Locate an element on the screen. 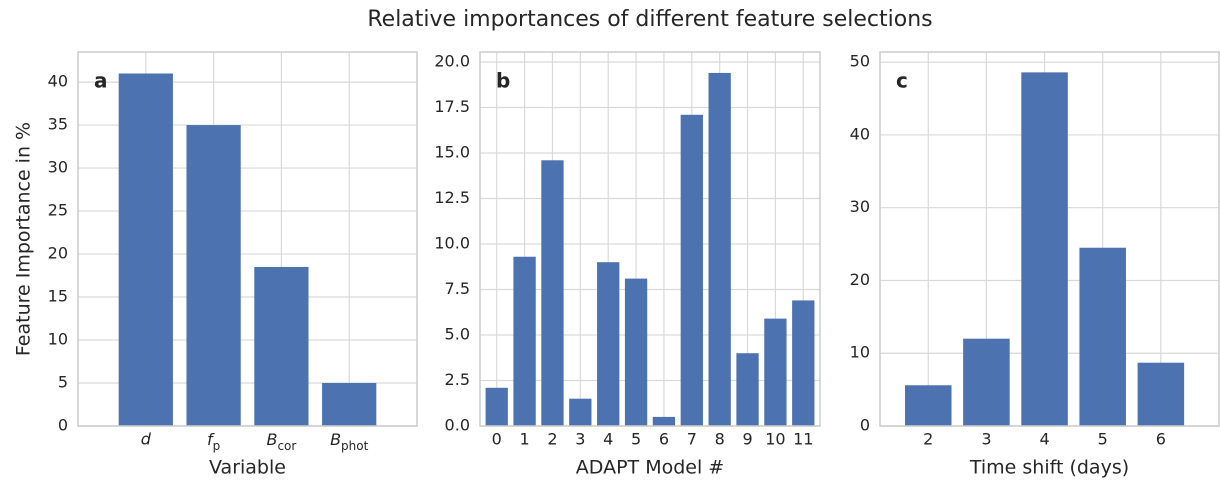 This screenshot has width=1220, height=485. y-tick-label: 50 is located at coordinates (860, 61).